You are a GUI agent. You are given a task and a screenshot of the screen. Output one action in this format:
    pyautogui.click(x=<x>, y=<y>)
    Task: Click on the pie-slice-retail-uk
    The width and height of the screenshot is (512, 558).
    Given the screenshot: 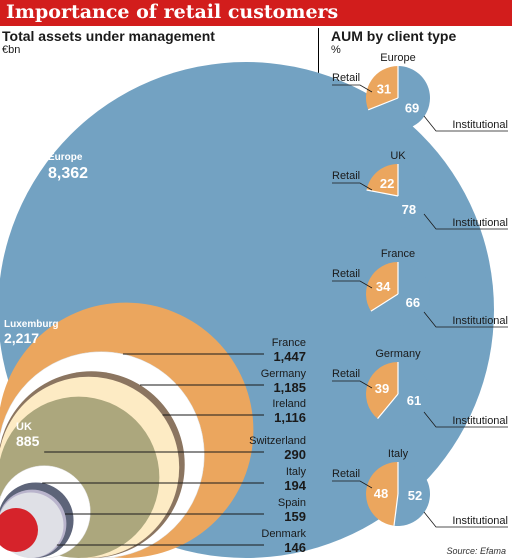 What is the action you would take?
    pyautogui.click(x=382, y=180)
    